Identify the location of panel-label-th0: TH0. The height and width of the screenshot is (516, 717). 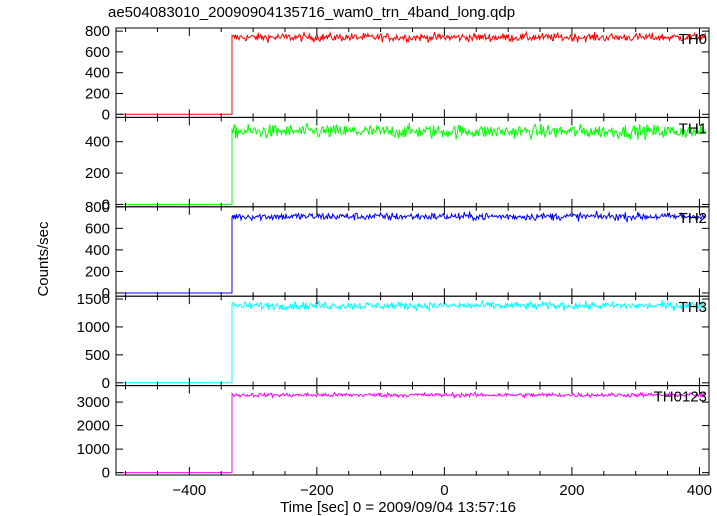
(693, 39).